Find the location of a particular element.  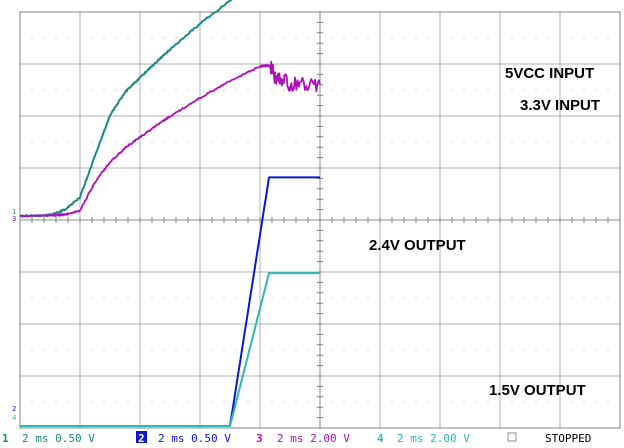

acquisition-state: STOPPED is located at coordinates (568, 438).